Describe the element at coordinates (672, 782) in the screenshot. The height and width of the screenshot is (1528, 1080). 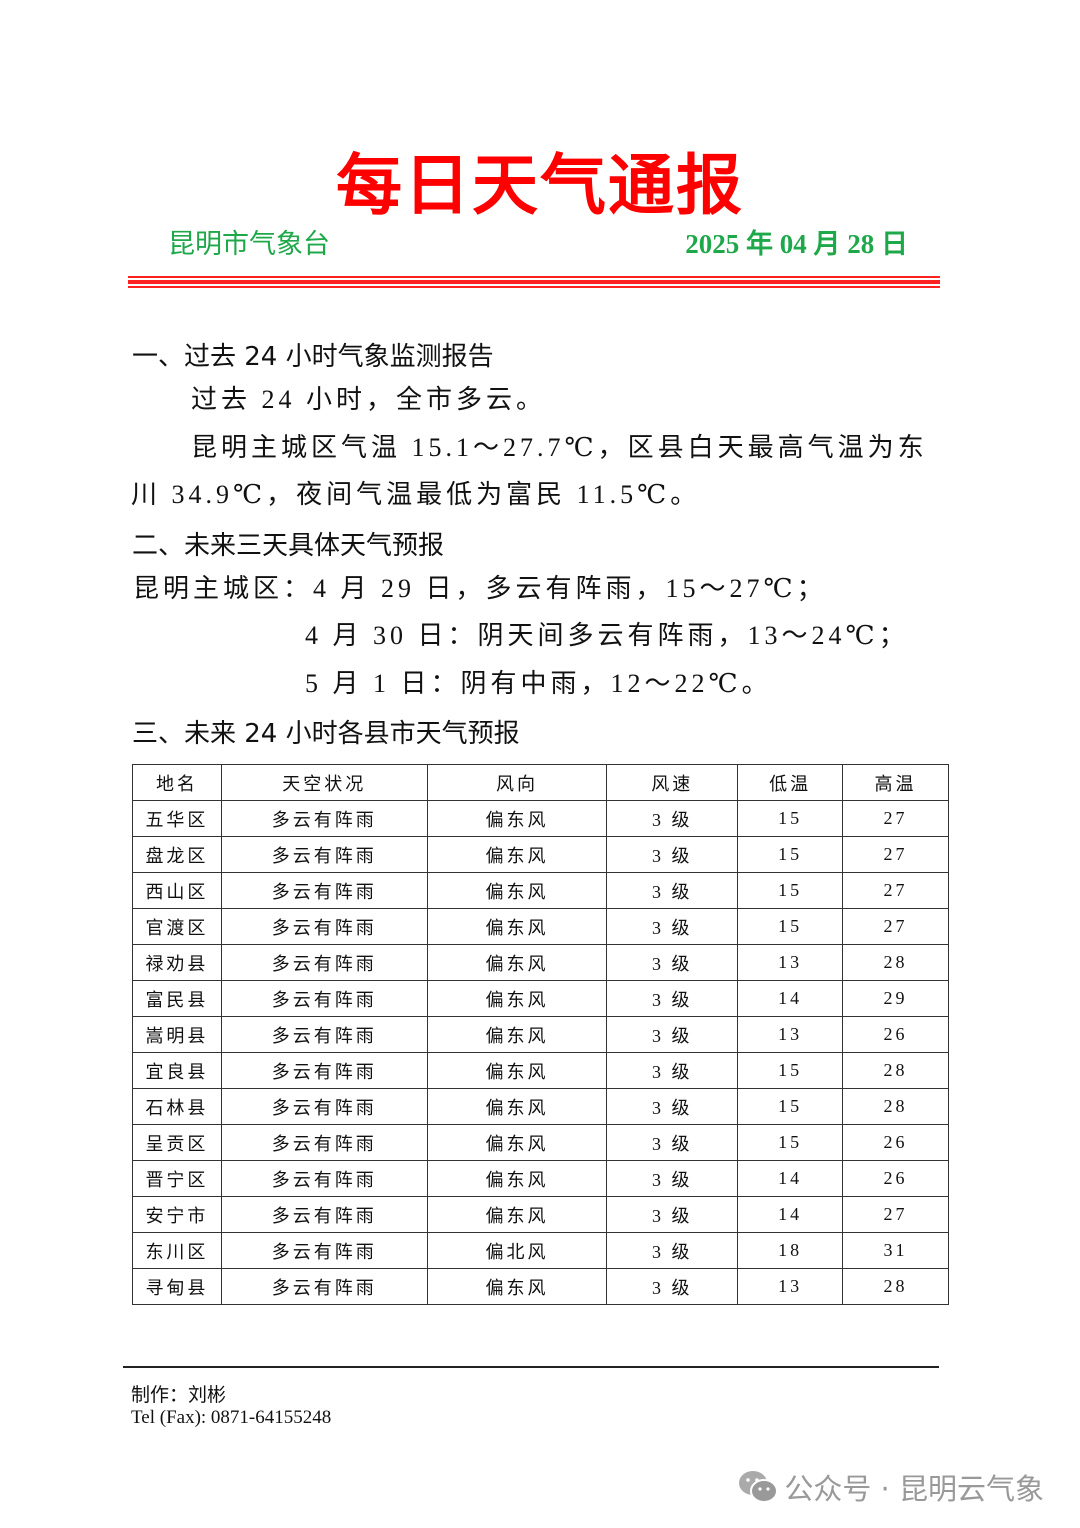
I see `column-header: 风速` at that location.